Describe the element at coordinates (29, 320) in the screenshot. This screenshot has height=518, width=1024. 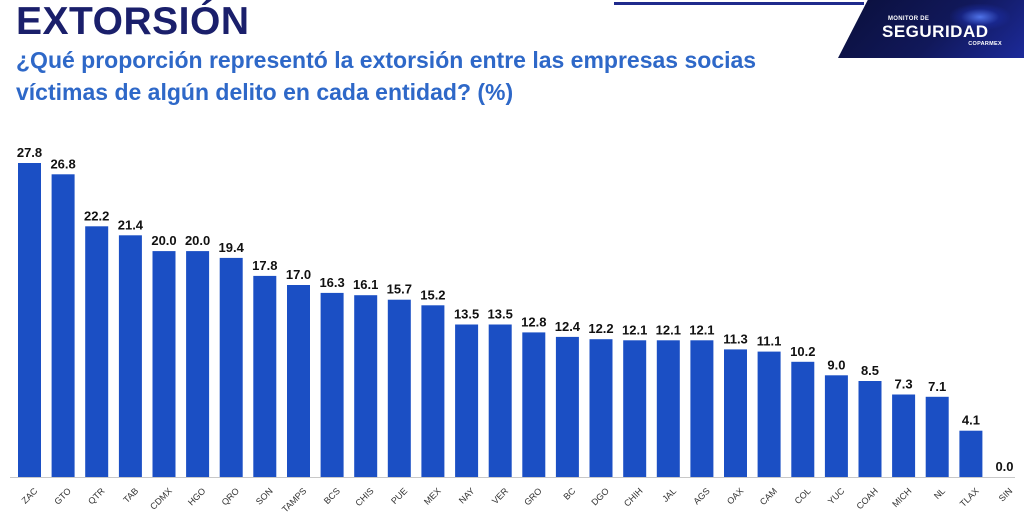
I see `bar-zac` at that location.